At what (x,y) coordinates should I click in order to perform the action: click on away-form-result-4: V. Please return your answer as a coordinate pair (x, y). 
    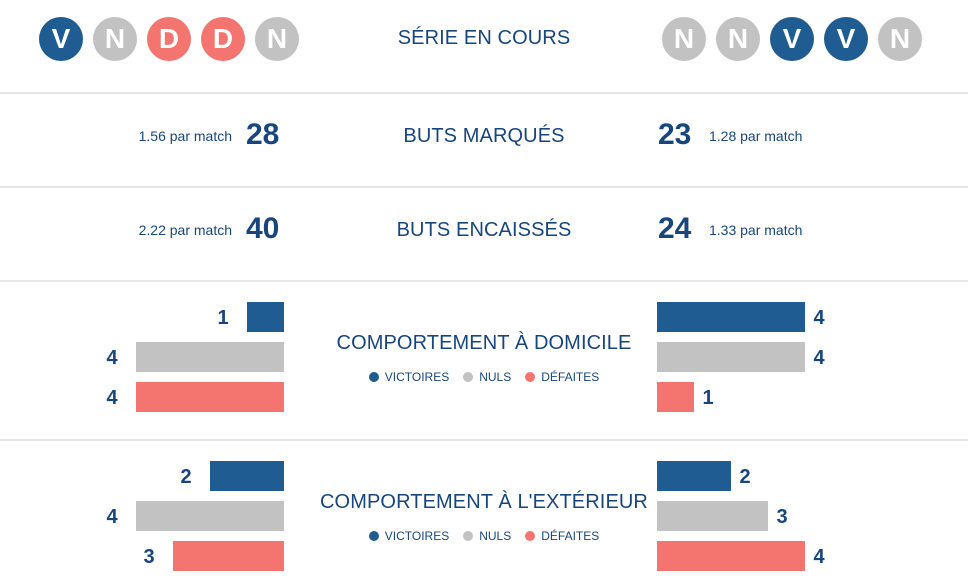
    Looking at the image, I should click on (846, 39).